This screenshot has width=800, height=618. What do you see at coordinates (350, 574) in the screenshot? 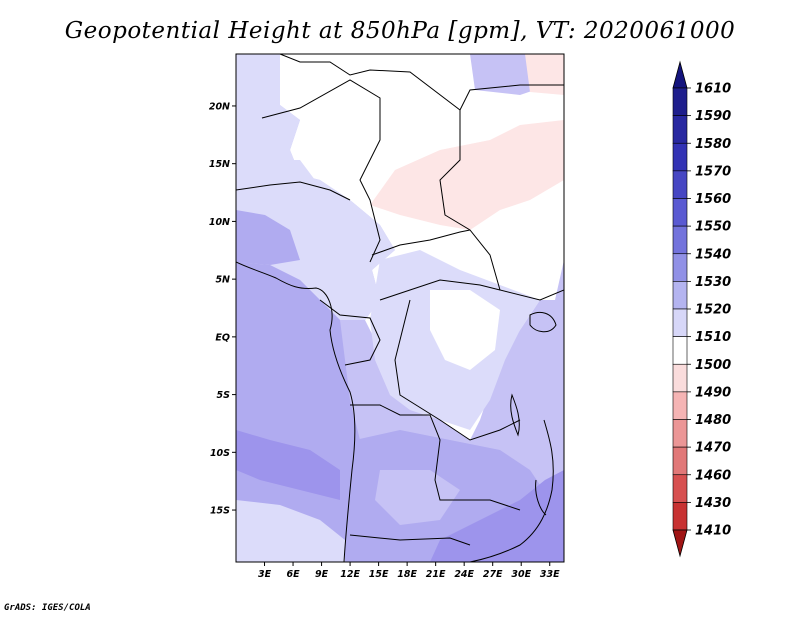
I see `lon-tick-label: 12E` at bounding box center [350, 574].